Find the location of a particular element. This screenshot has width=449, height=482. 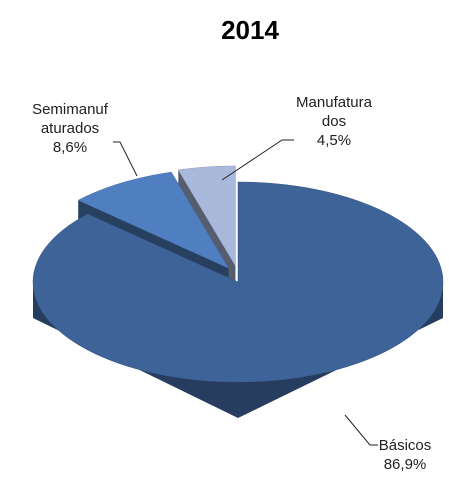

category-label: Básicos is located at coordinates (405, 445).